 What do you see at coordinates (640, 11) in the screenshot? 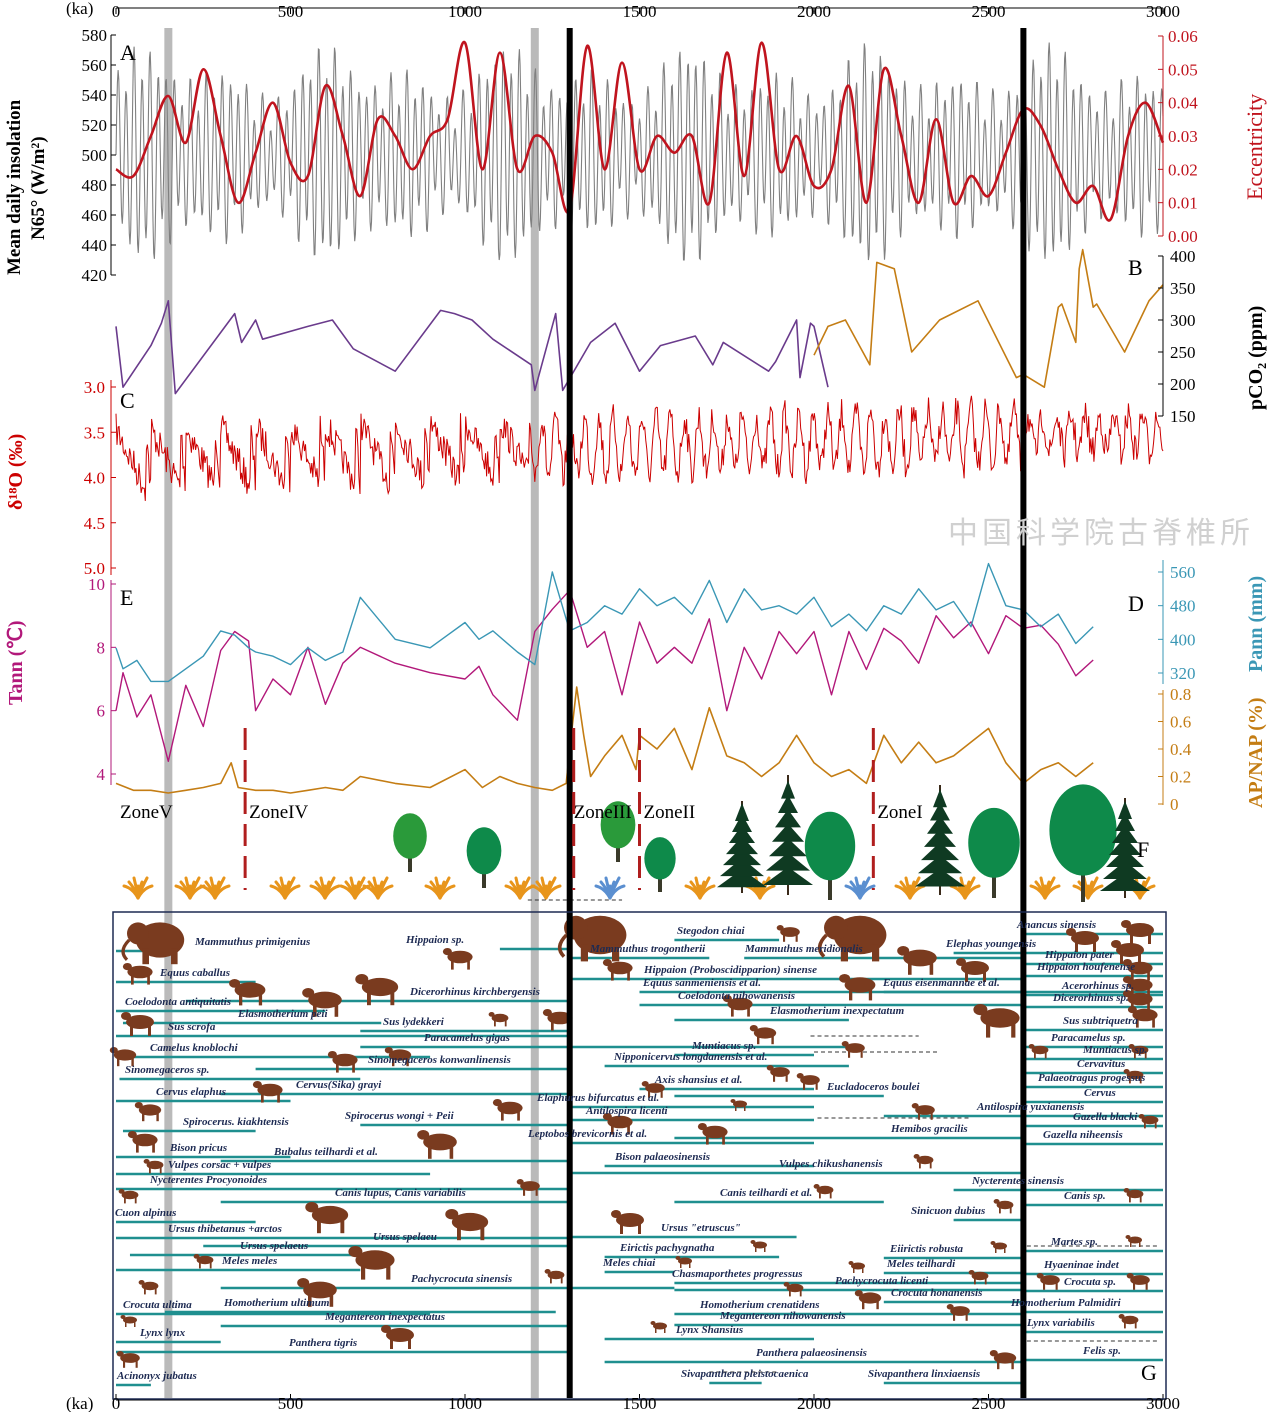
I see `time-tick-label: 1500` at bounding box center [640, 11].